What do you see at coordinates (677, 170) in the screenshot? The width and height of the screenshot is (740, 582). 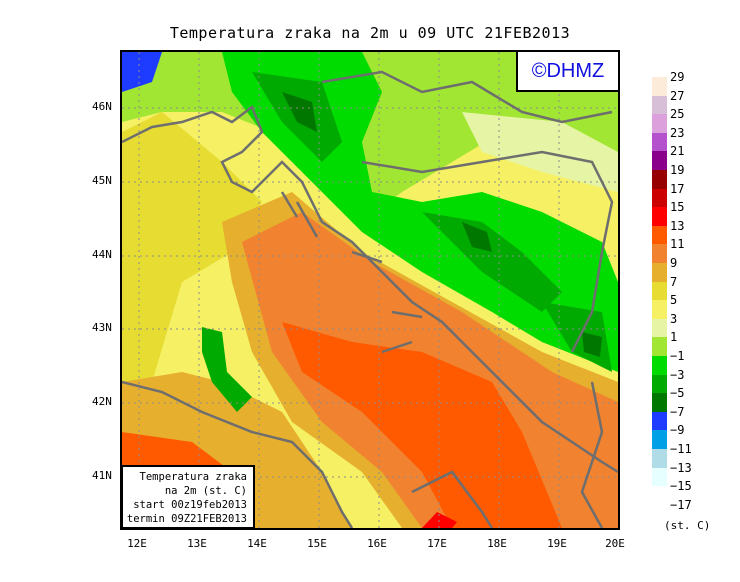 I see `legend-level-label: 19` at bounding box center [677, 170].